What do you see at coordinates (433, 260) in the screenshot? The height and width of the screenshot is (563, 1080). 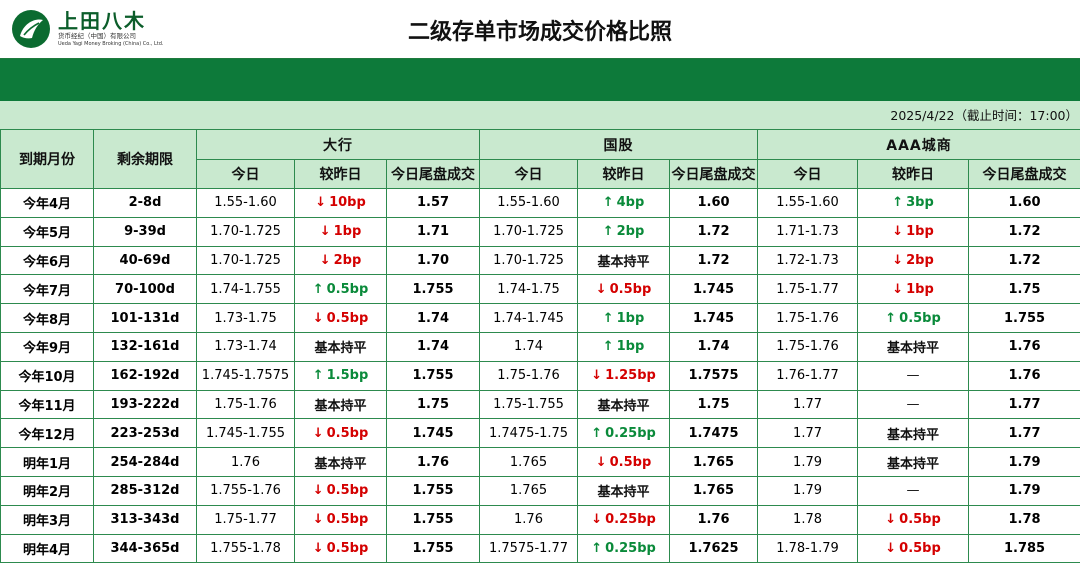 I see `close-price-cell: 1.70` at bounding box center [433, 260].